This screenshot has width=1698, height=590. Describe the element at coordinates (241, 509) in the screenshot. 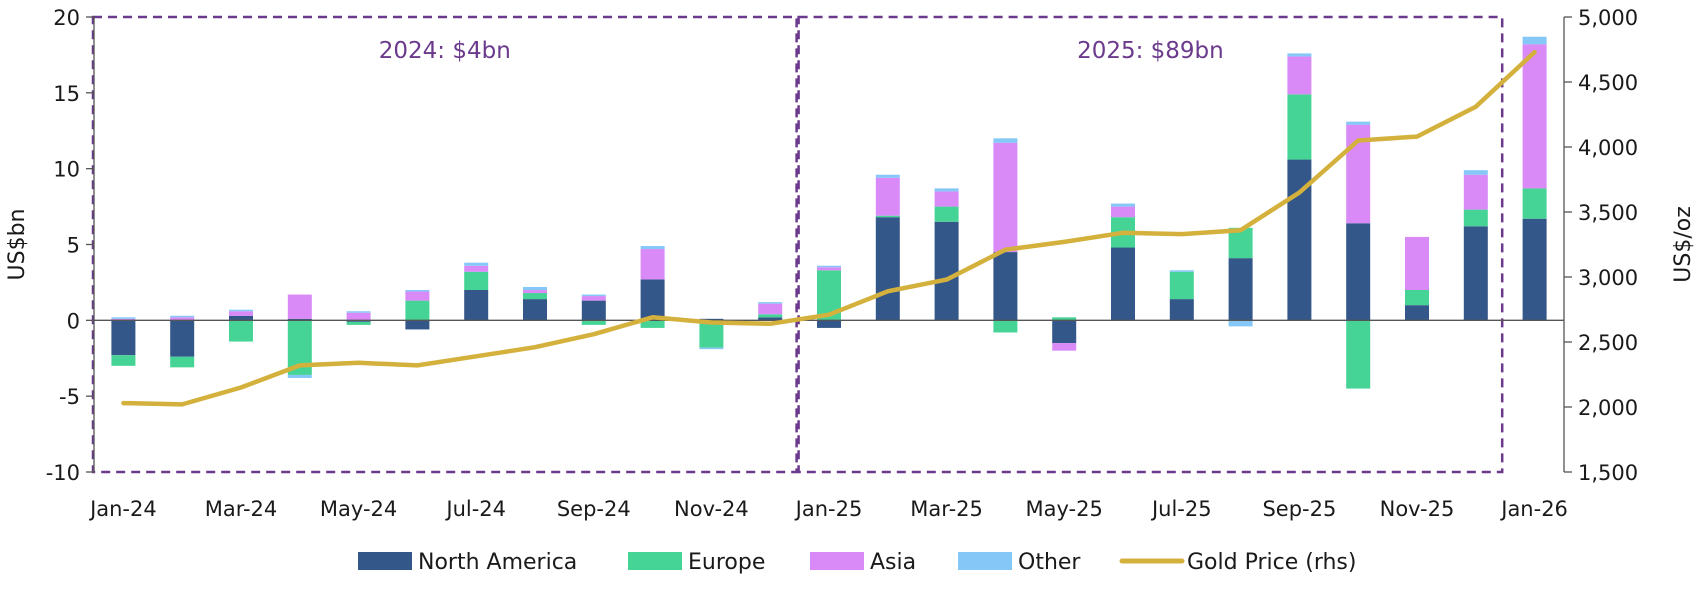

I see `x-tick-label: Mar-24` at that location.